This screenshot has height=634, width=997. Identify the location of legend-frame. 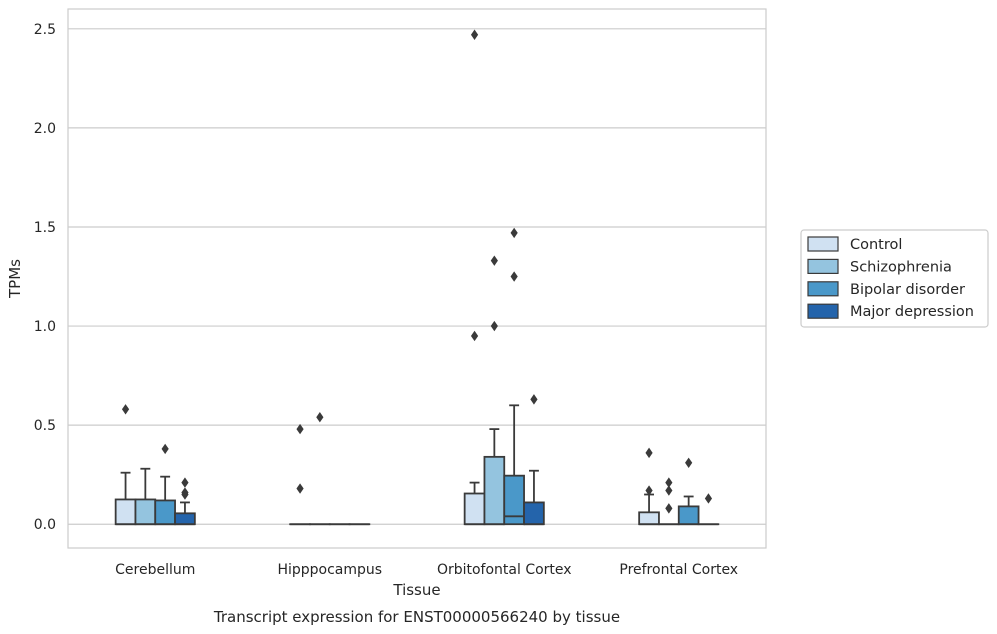
(894, 278).